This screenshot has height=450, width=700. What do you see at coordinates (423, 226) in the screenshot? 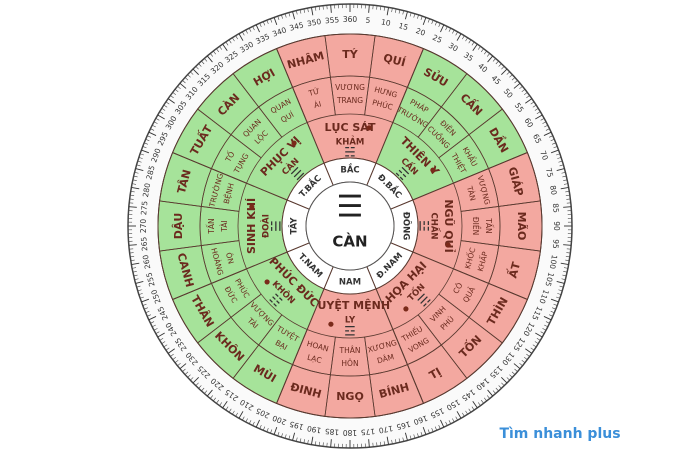
I see `trigram-symbol: ☳` at bounding box center [423, 226].